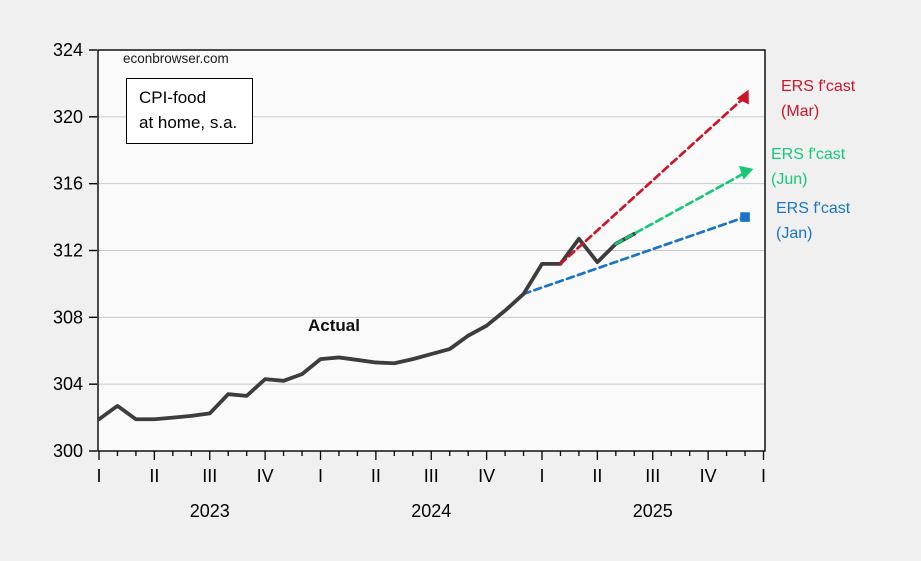 Image resolution: width=921 pixels, height=561 pixels. Describe the element at coordinates (68, 251) in the screenshot. I see `y-axis-tick-label: 312` at that location.